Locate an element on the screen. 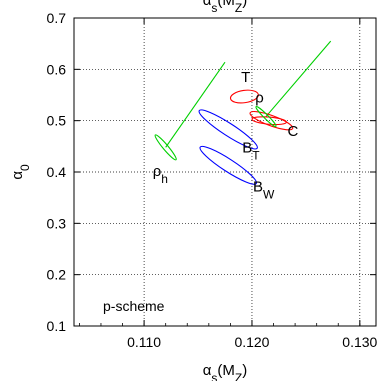  x-tick-label-2: 0.130 is located at coordinates (359, 342).